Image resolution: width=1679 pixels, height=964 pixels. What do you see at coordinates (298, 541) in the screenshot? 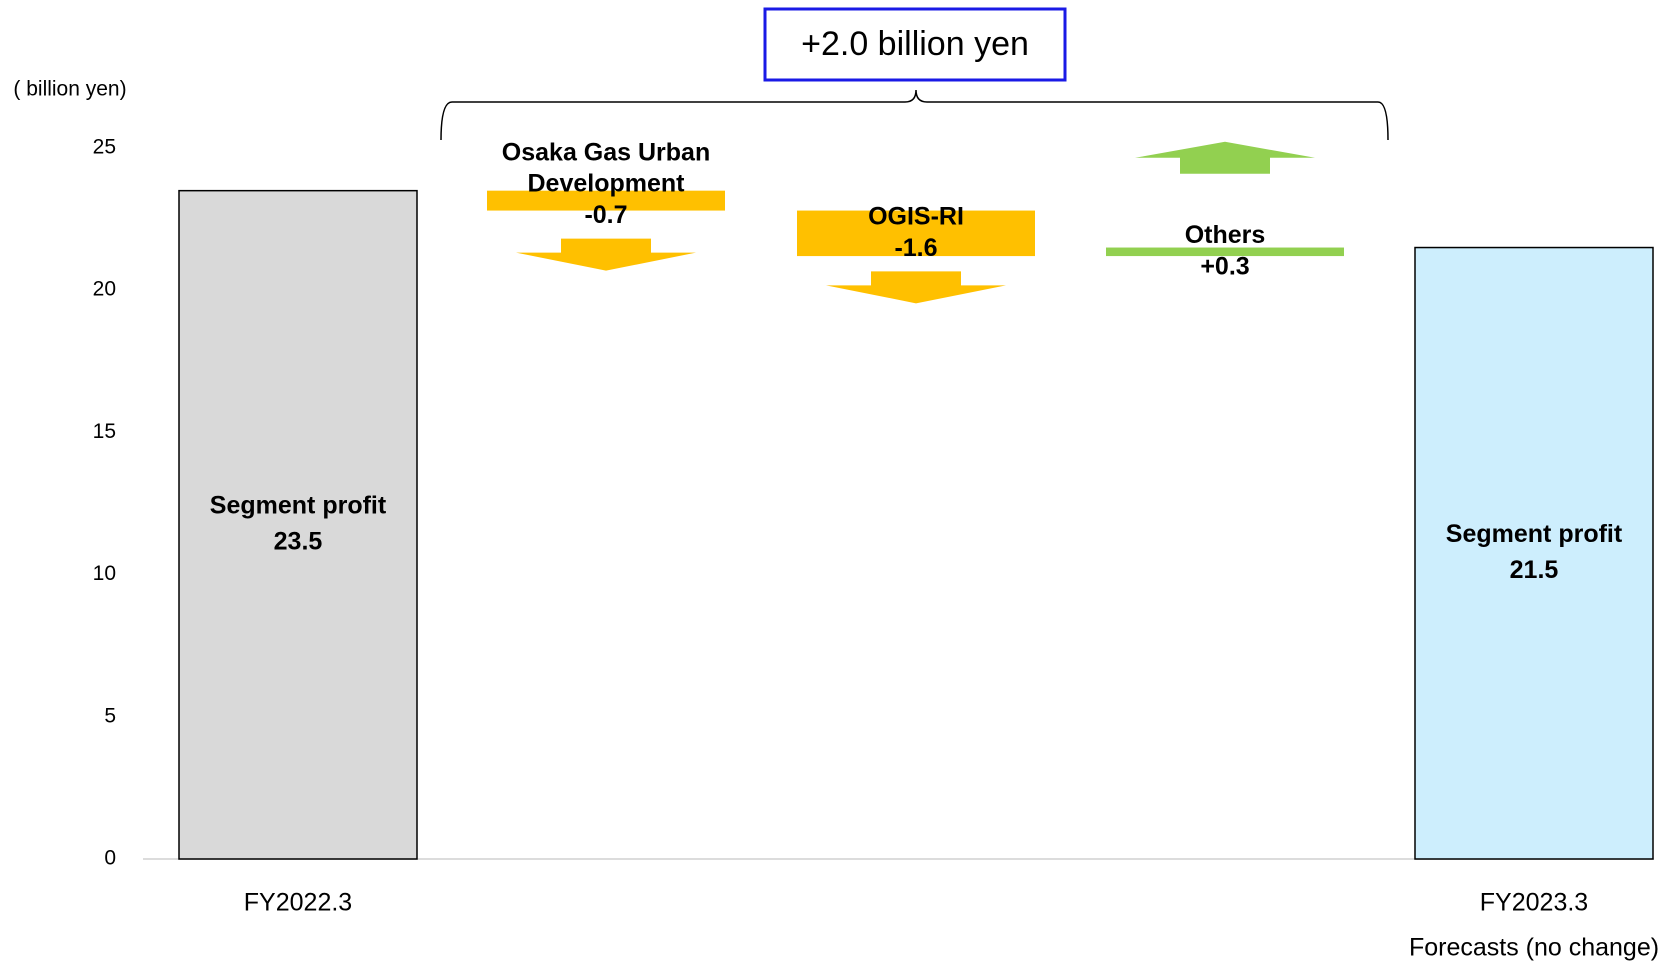
I see `value-label: 23.5` at bounding box center [298, 541].